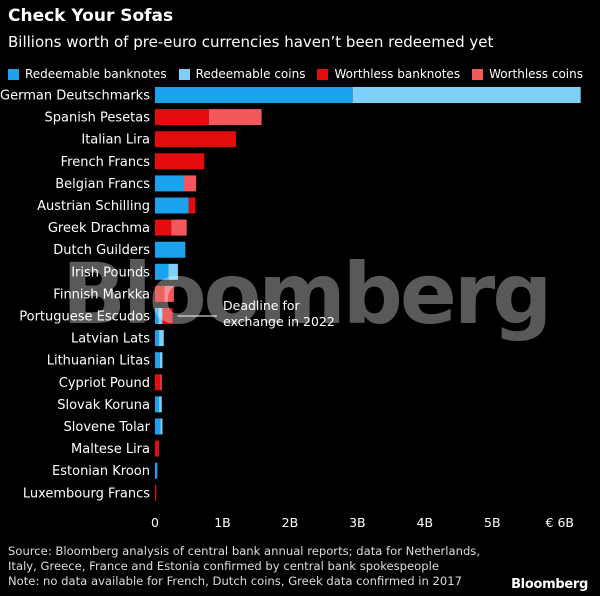 This screenshot has height=596, width=600. Describe the element at coordinates (290, 522) in the screenshot. I see `x-tick-label-2b: 2B` at that location.